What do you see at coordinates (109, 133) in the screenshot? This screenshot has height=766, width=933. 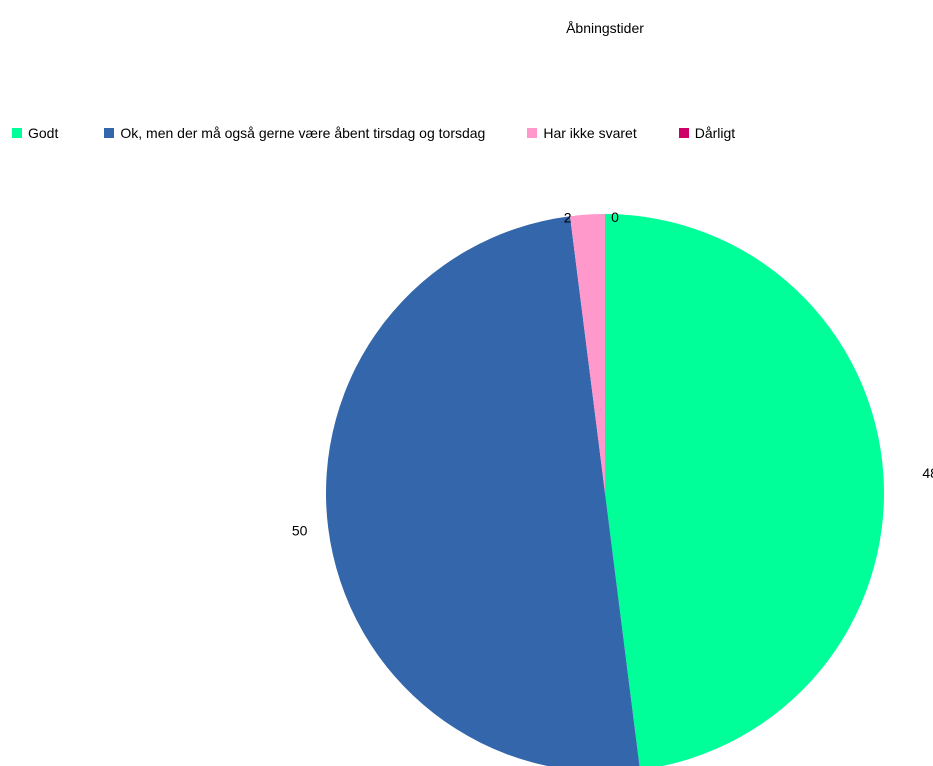 I see `legend-swatch-ok` at bounding box center [109, 133].